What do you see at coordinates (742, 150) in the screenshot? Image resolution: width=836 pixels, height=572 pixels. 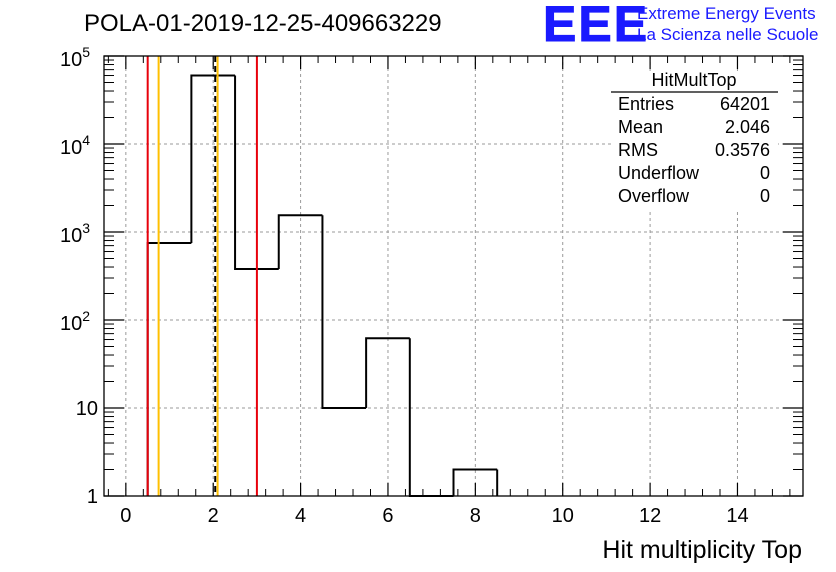 I see `stats-value: 0.3576` at bounding box center [742, 150].